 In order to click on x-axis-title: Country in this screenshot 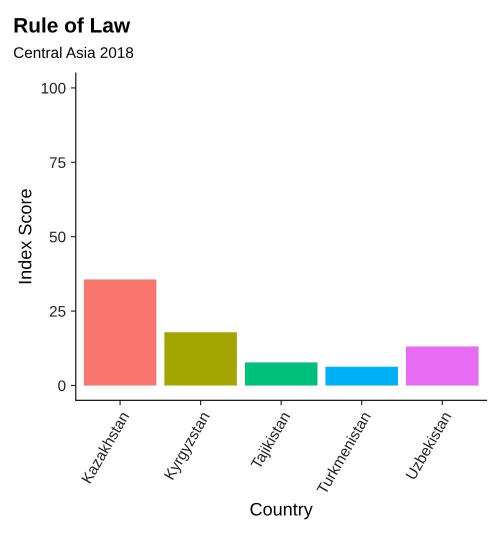, I will do `click(281, 511)`.